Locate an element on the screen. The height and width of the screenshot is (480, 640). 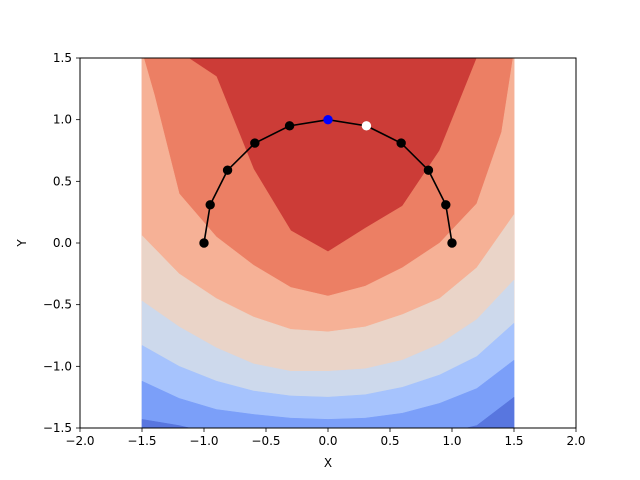
x-tick-label: 1.0 is located at coordinates (451, 441).